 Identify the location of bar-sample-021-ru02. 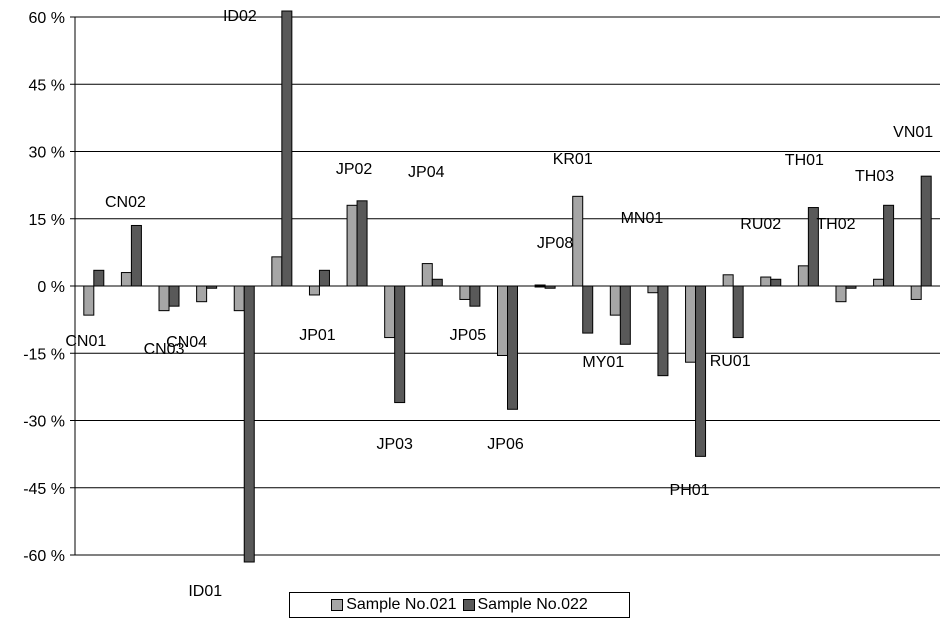
(766, 281).